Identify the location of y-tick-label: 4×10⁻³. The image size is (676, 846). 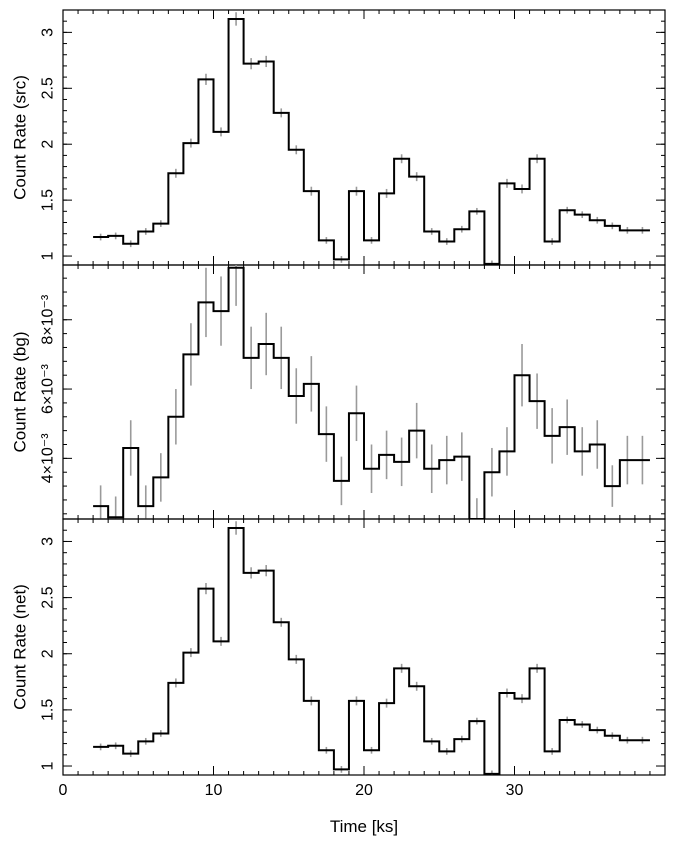
(48, 458).